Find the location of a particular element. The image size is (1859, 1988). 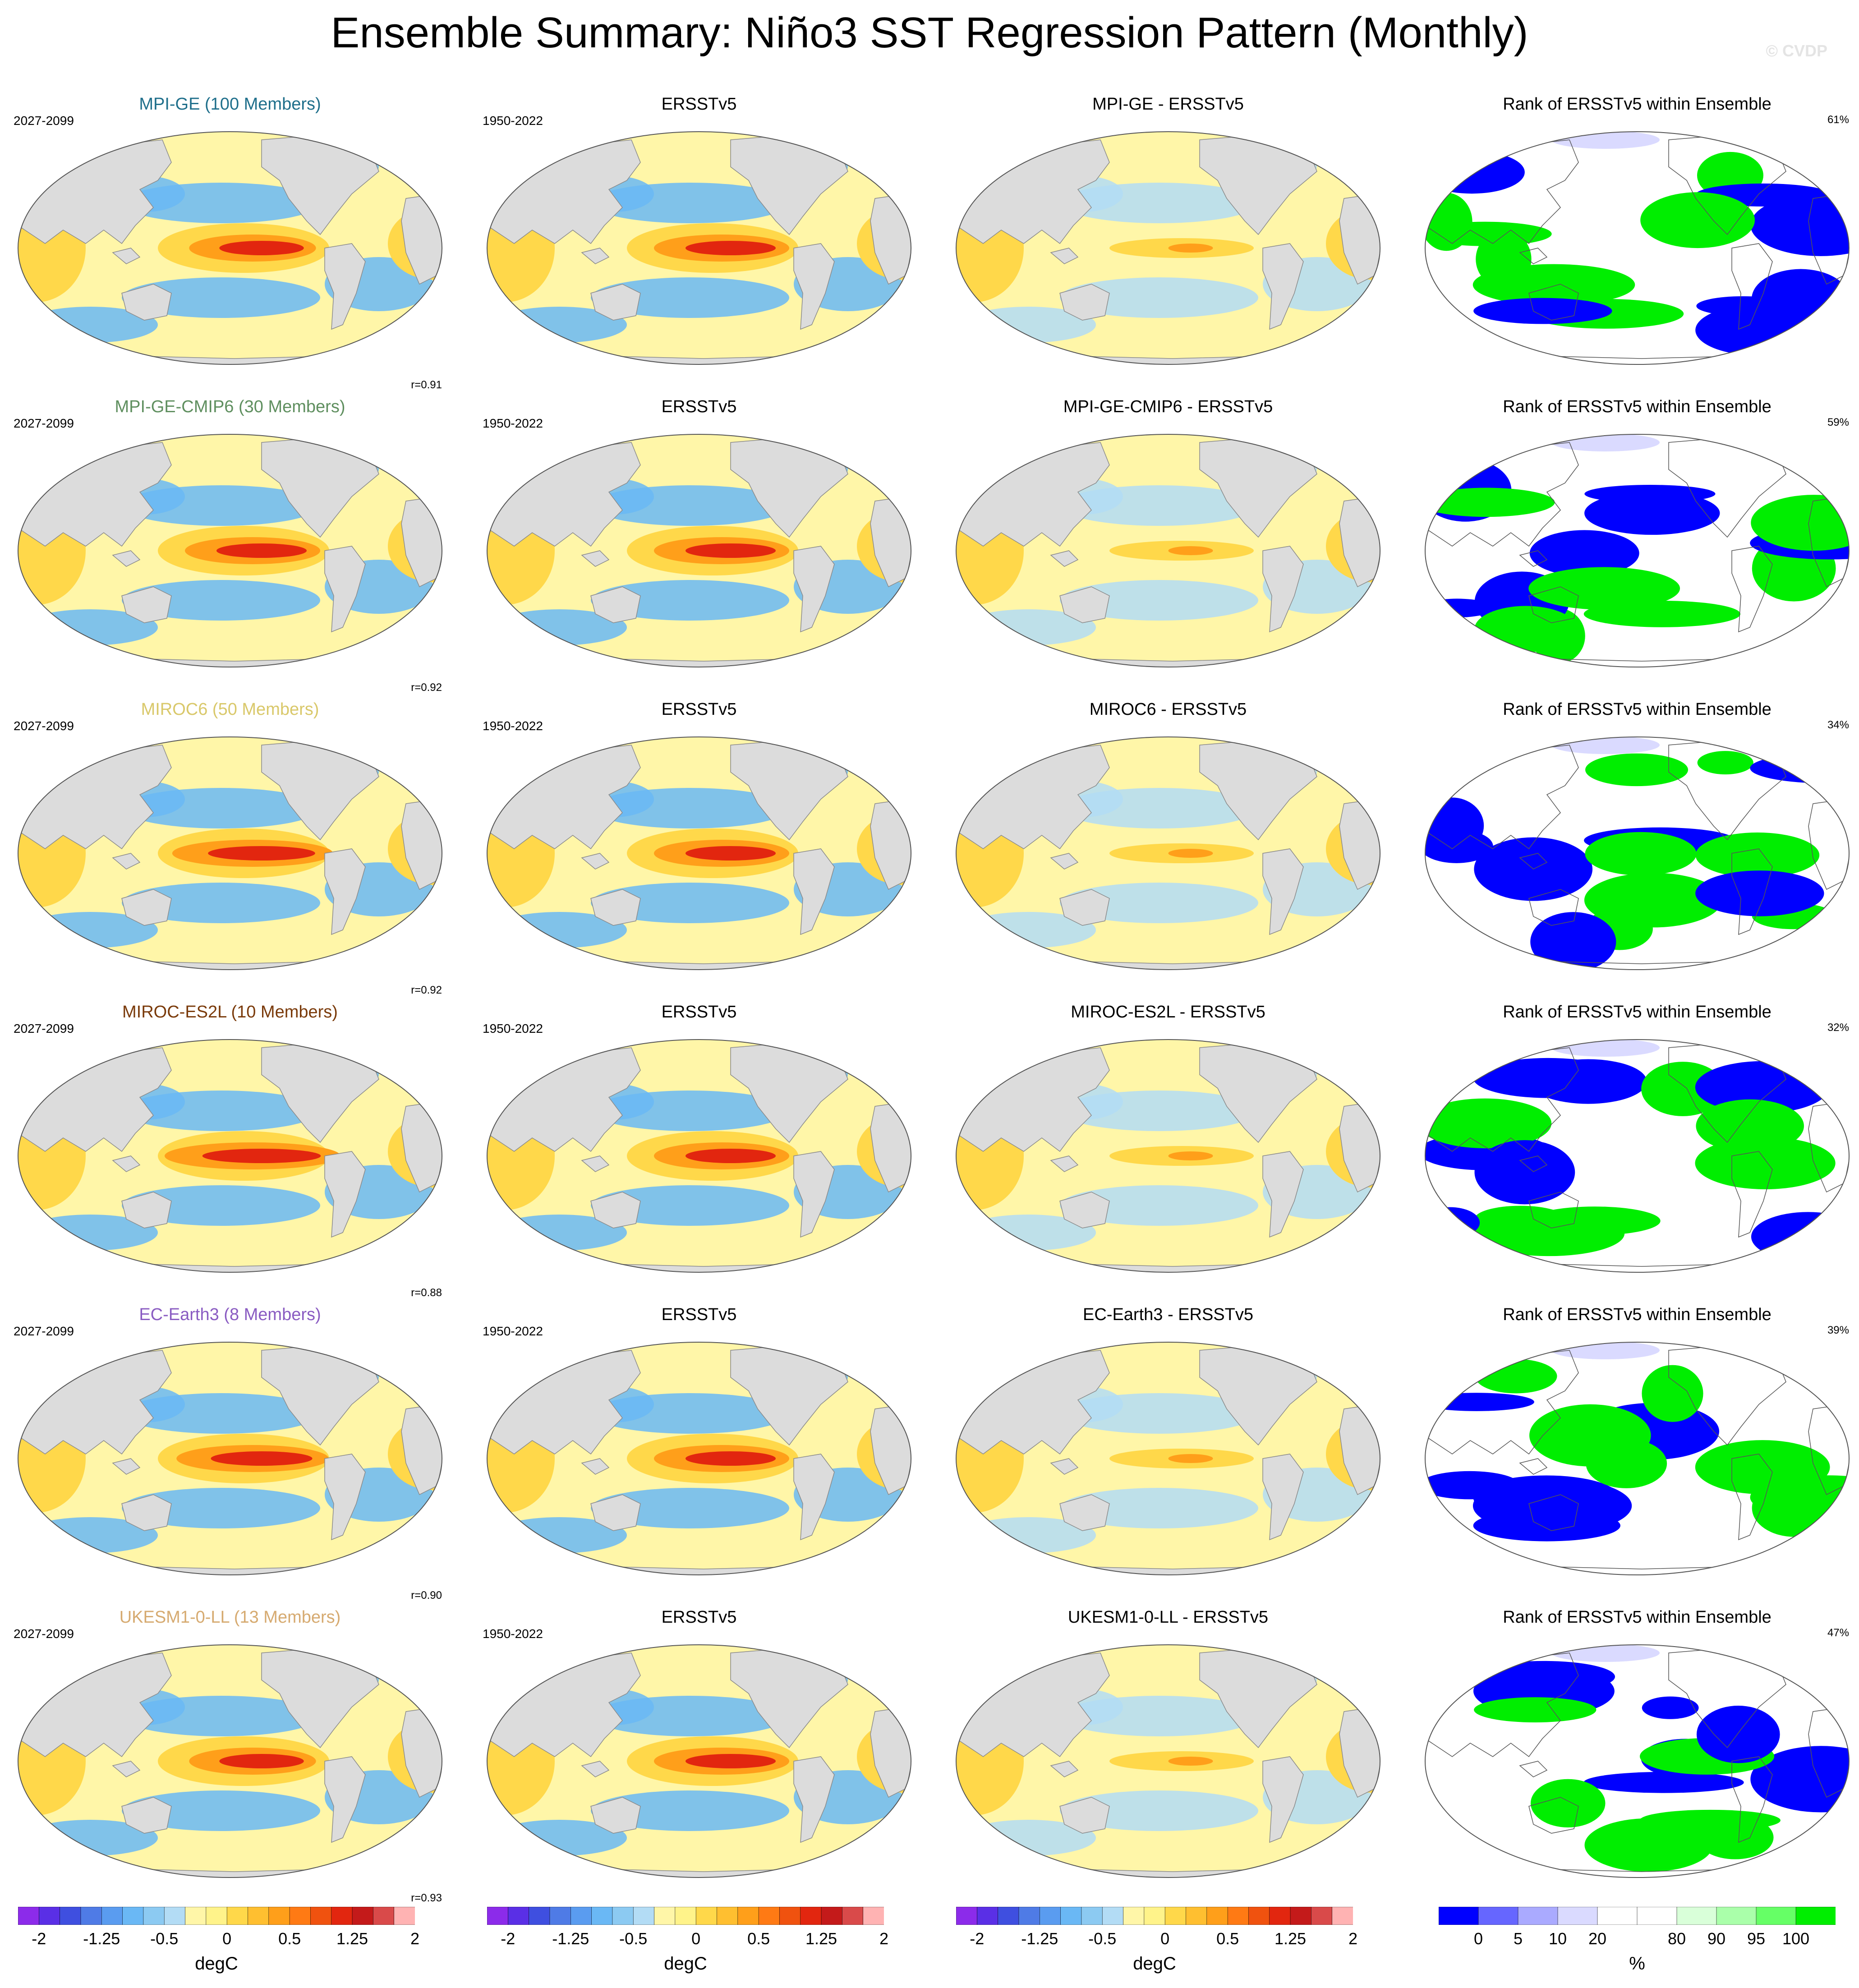

panel-model: MIROC6 (50 Members) 2027-2099 r=0.92 is located at coordinates (230, 851).